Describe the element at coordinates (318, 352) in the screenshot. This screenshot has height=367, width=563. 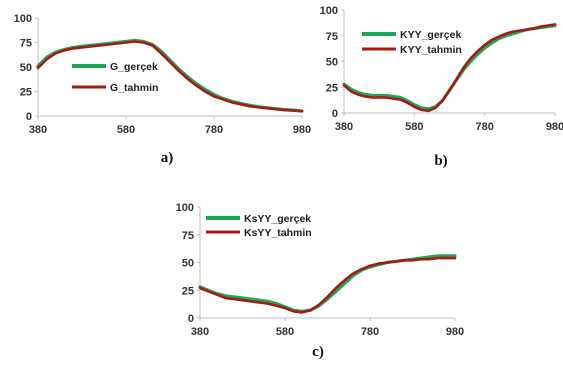
I see `panel-label-c: c)` at that location.